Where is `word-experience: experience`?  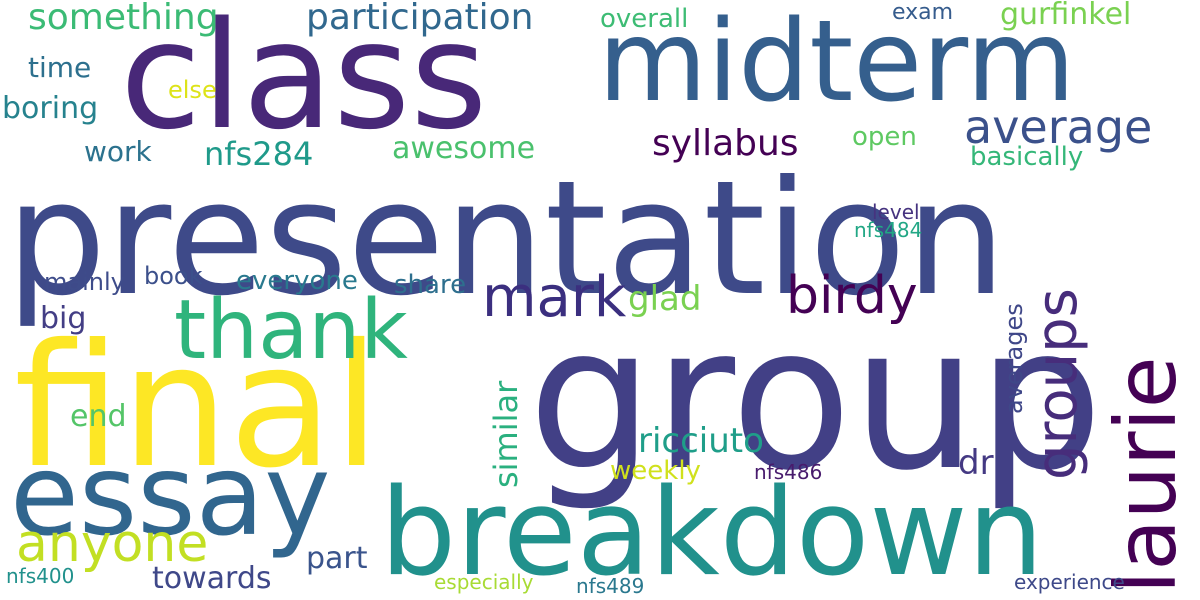
word-experience: experience is located at coordinates (1069, 582).